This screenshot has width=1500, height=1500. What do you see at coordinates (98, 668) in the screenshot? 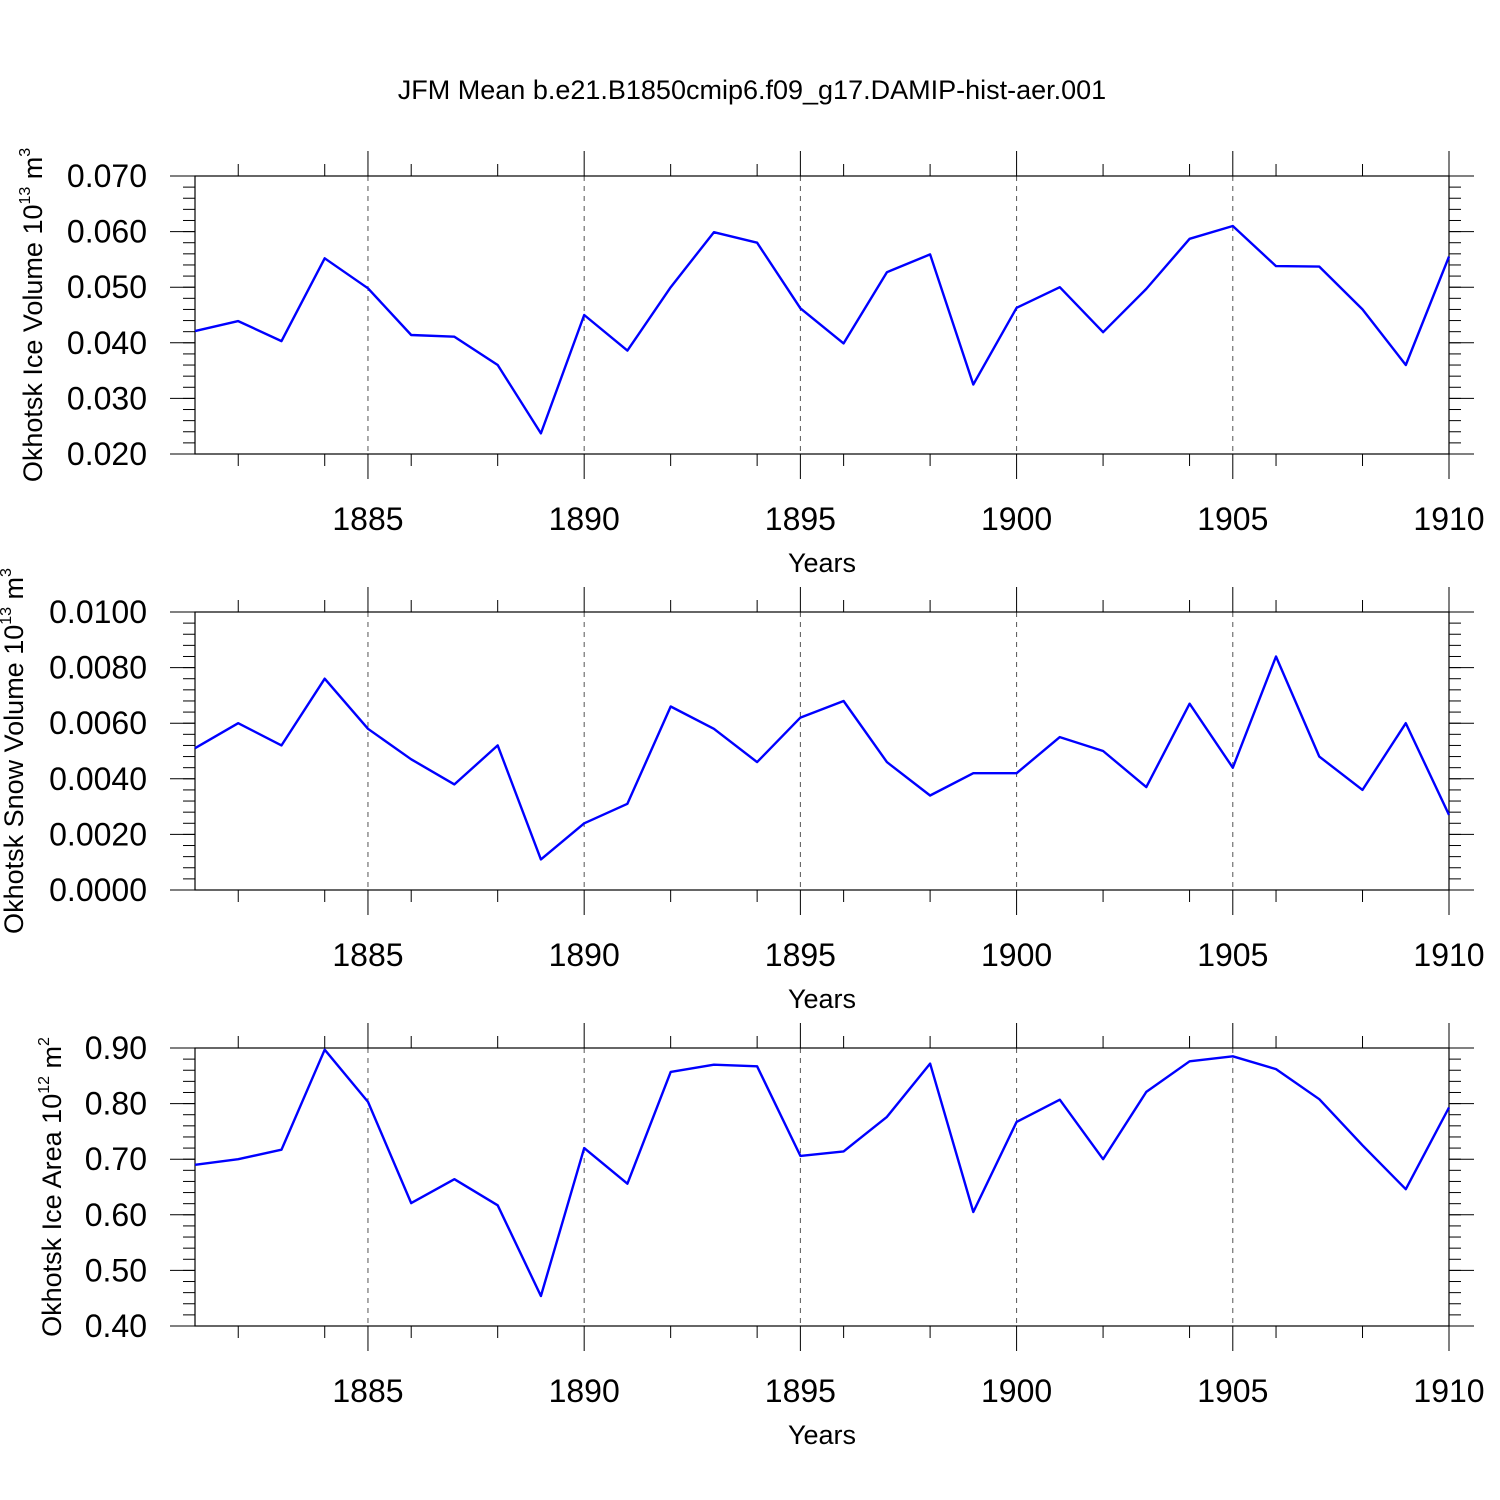
I see `y-tick-label: 0.0080` at bounding box center [98, 668].